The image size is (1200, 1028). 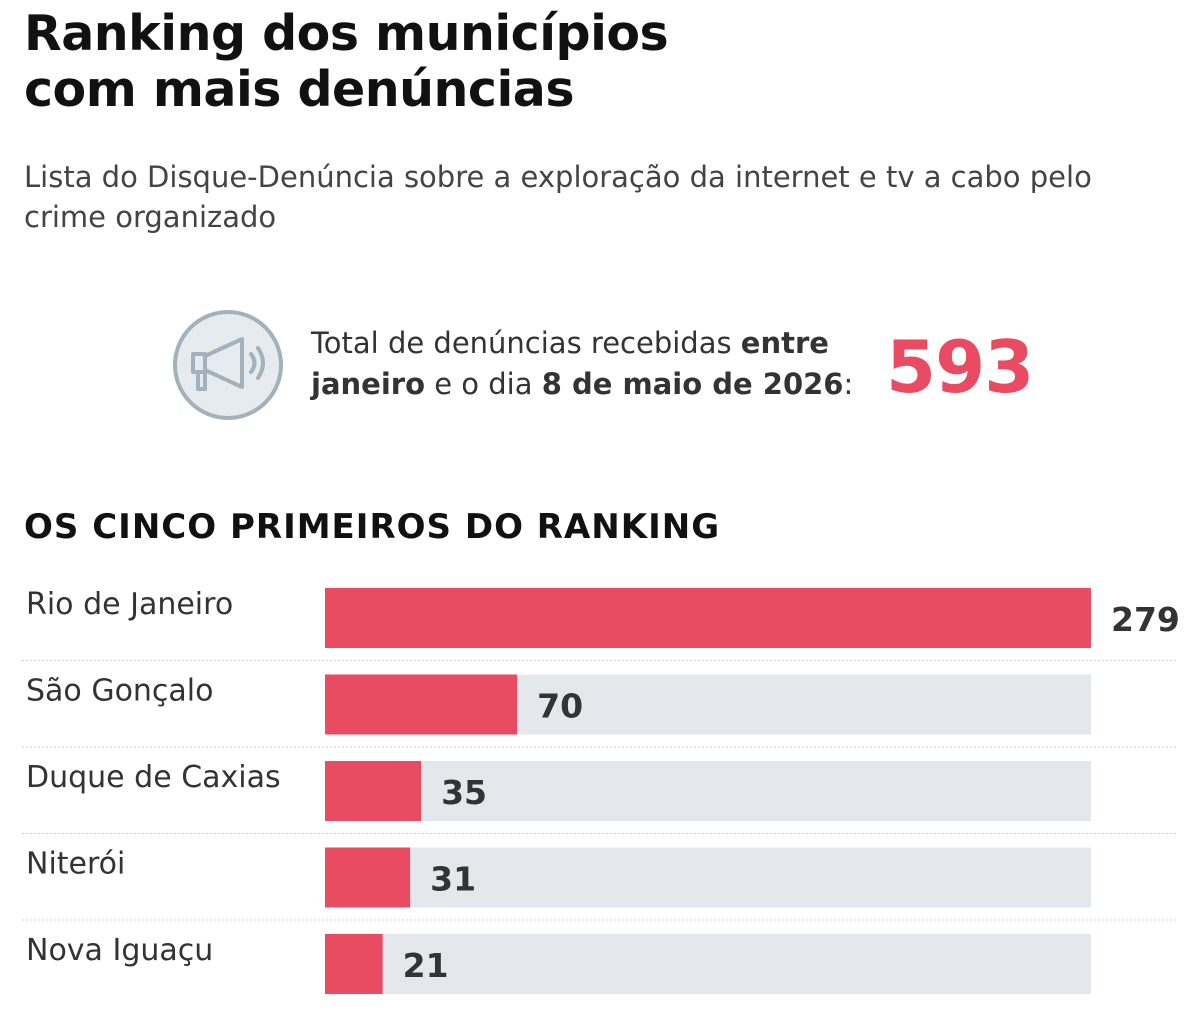 What do you see at coordinates (526, 343) in the screenshot?
I see `total-text-part-1: Total de denúncias recebidas` at bounding box center [526, 343].